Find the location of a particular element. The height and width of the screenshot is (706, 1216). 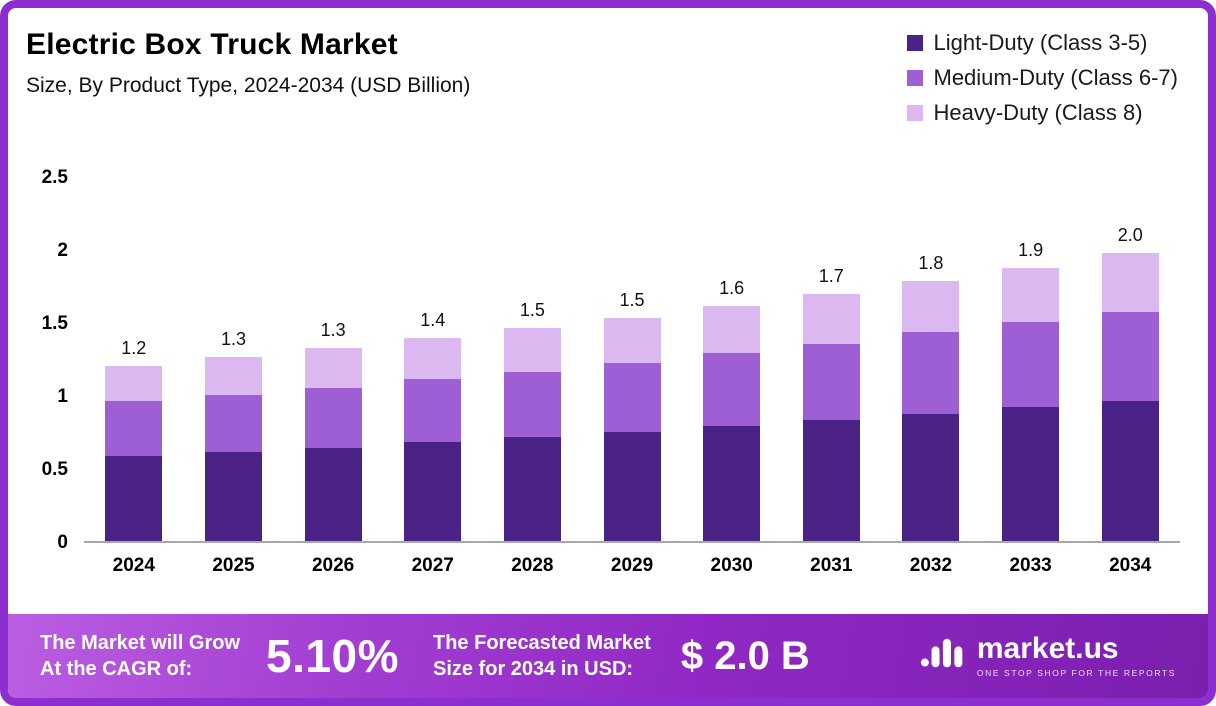

y-axis-tick-2: 2 is located at coordinates (62, 250).